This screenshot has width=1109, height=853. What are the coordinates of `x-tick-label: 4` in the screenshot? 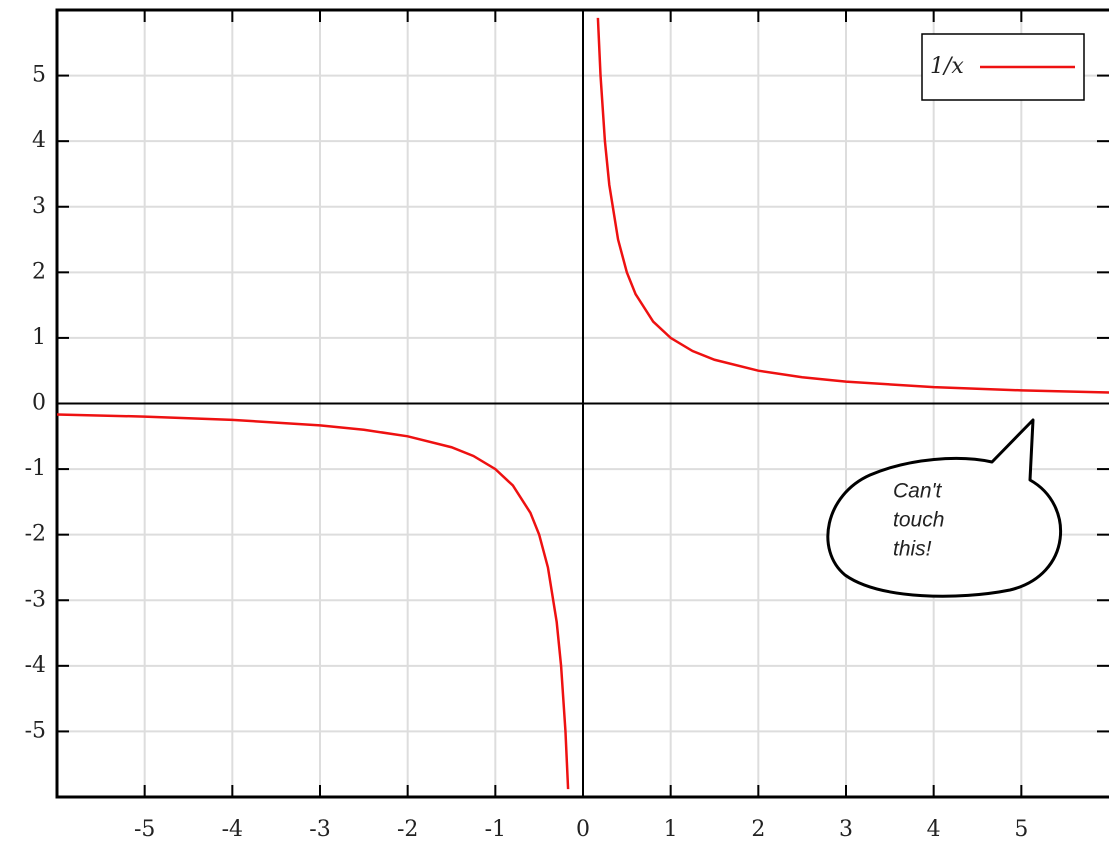 It's located at (934, 829).